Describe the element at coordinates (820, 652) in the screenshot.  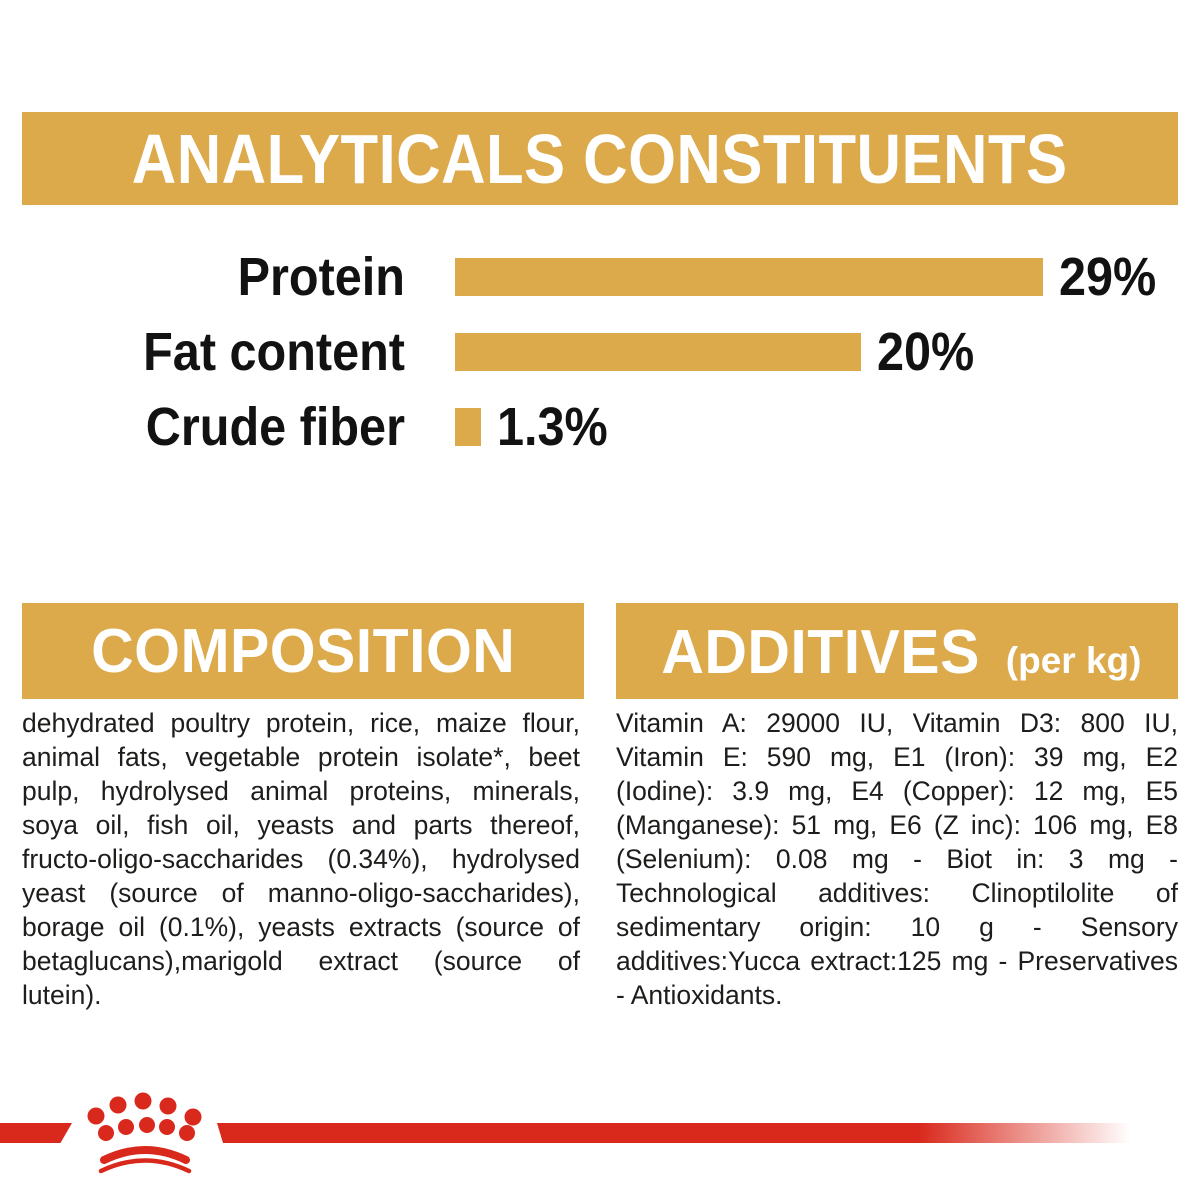
I see `additives-title: ADDITIVES` at that location.